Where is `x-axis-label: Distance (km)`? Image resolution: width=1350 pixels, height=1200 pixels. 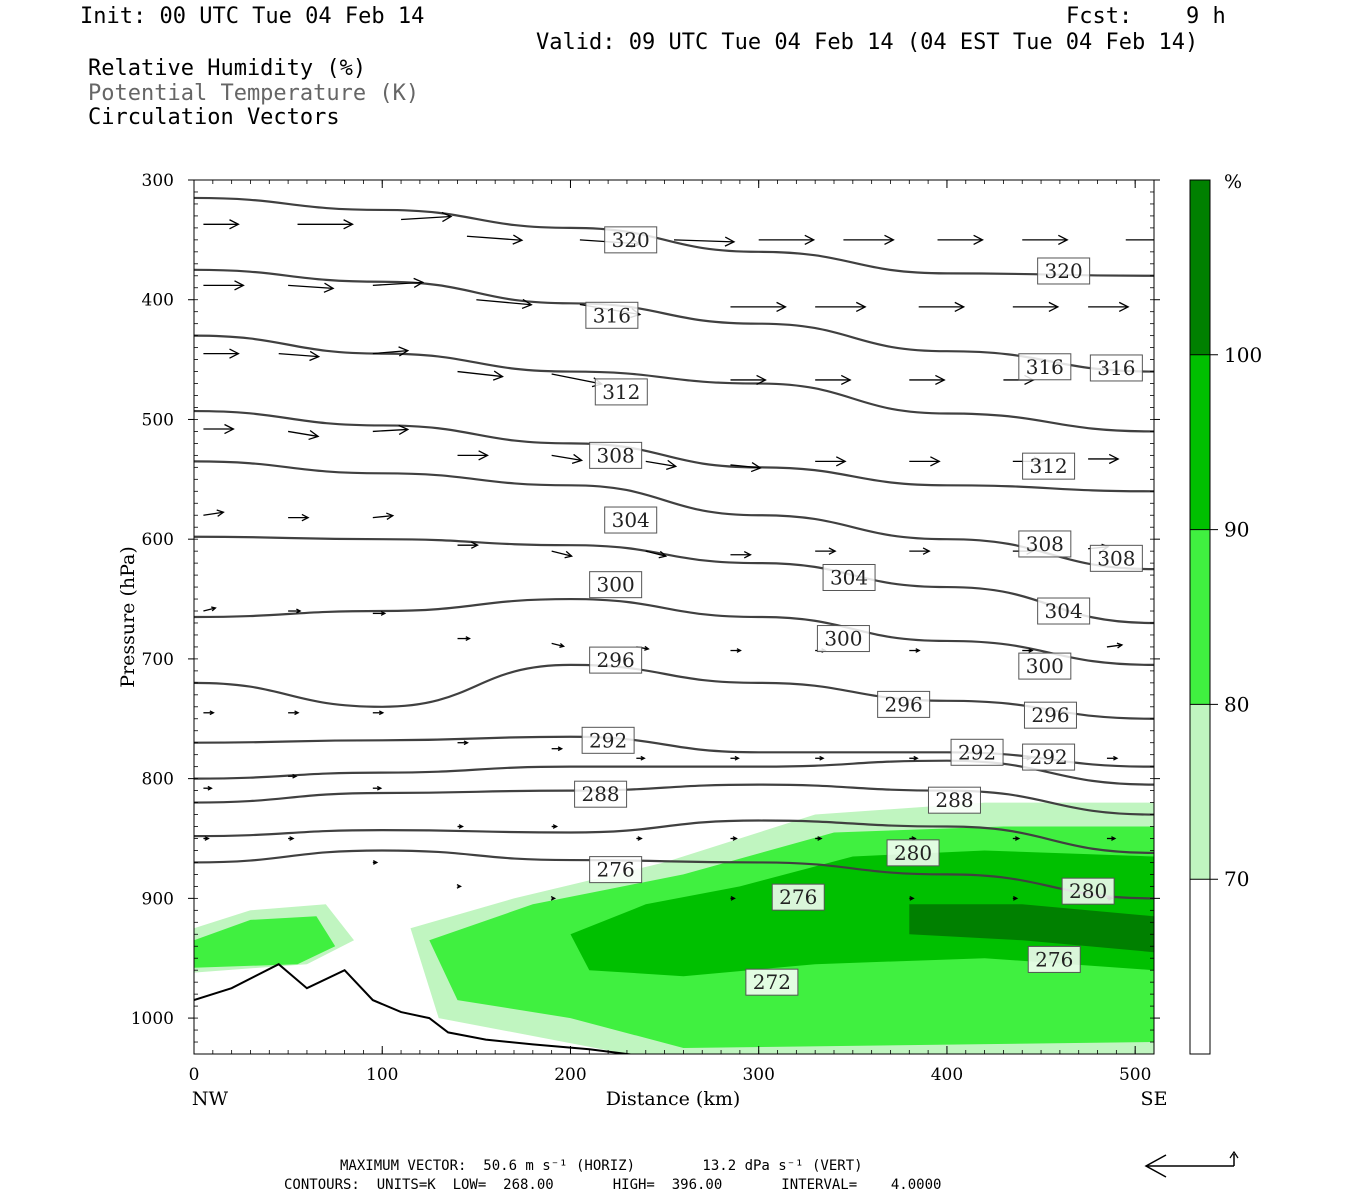 x-axis-label: Distance (km) is located at coordinates (673, 1099).